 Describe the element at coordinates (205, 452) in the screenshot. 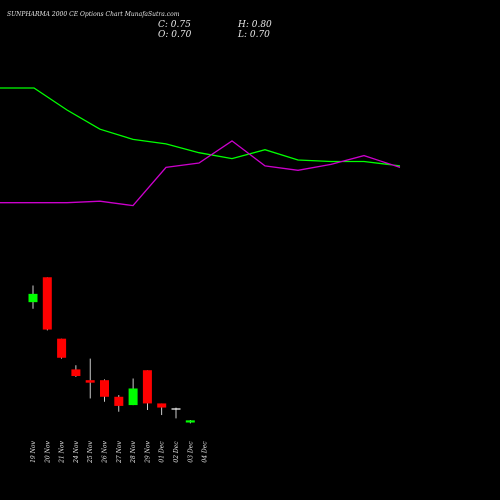

I see `date-tick-label: 04 Dec` at that location.